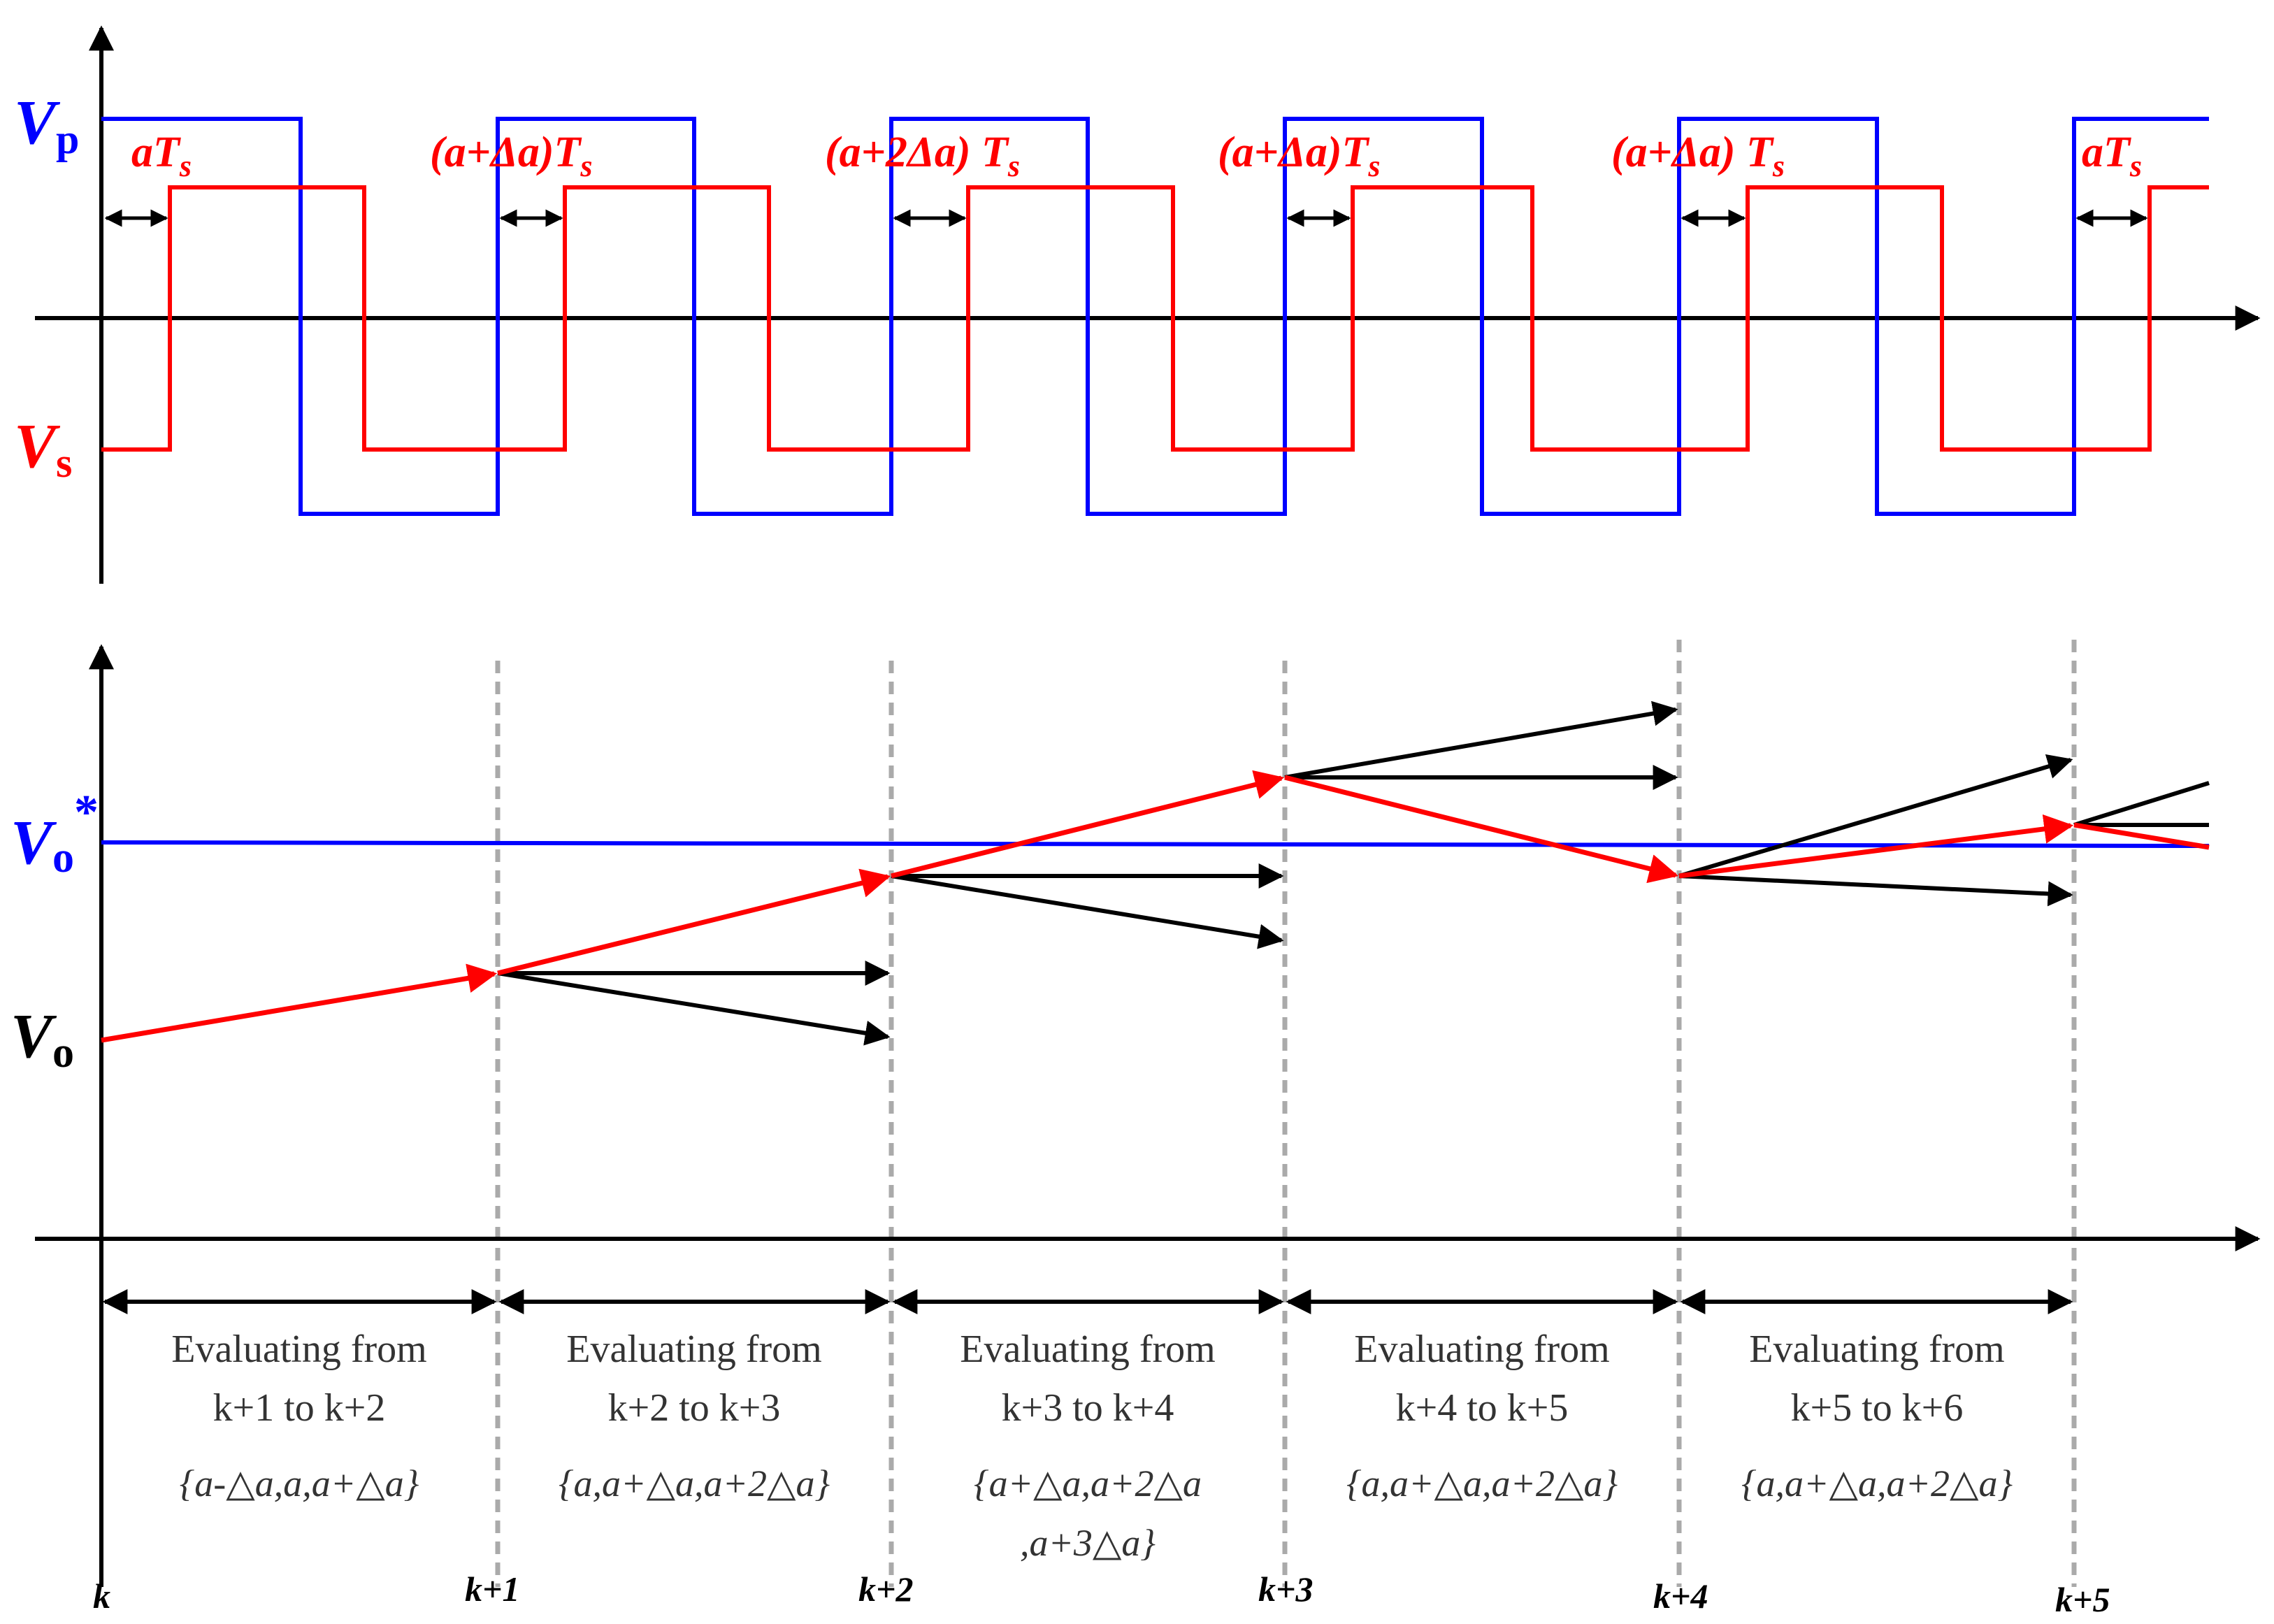 The height and width of the screenshot is (1624, 2274). I want to click on phase-label-4: (a+Δa)Ts, so click(1299, 156).